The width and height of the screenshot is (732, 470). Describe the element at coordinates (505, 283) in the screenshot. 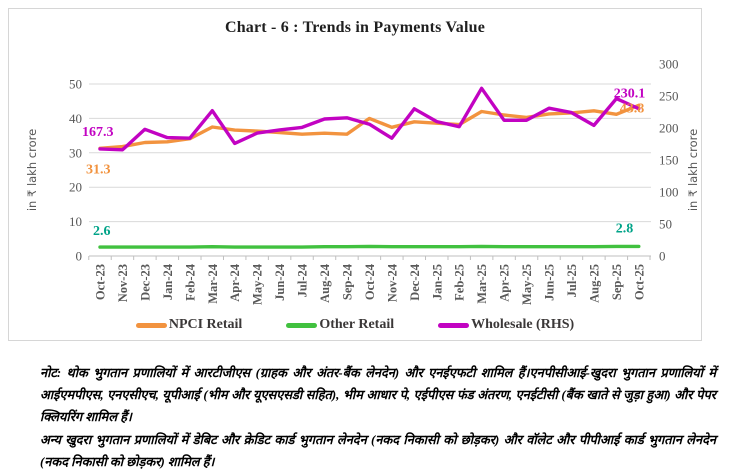

I see `svg-text: Apr-25` at that location.